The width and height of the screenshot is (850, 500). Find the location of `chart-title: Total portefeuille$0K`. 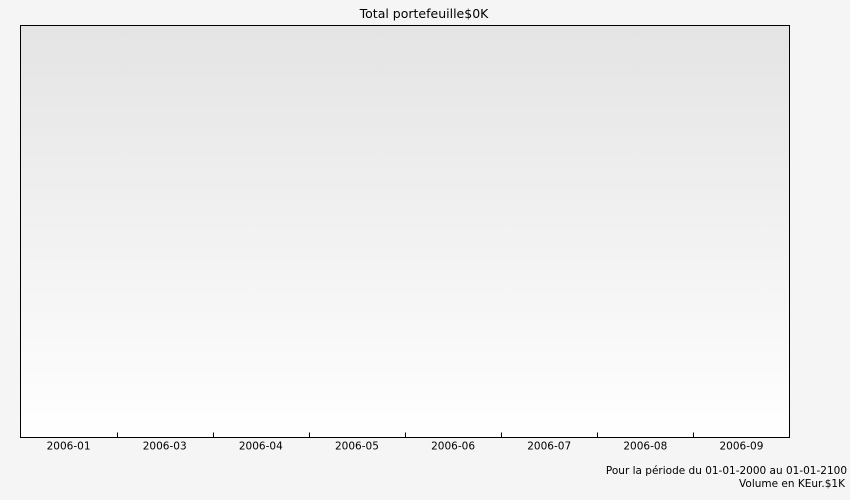

chart-title: Total portefeuille$0K is located at coordinates (424, 13).